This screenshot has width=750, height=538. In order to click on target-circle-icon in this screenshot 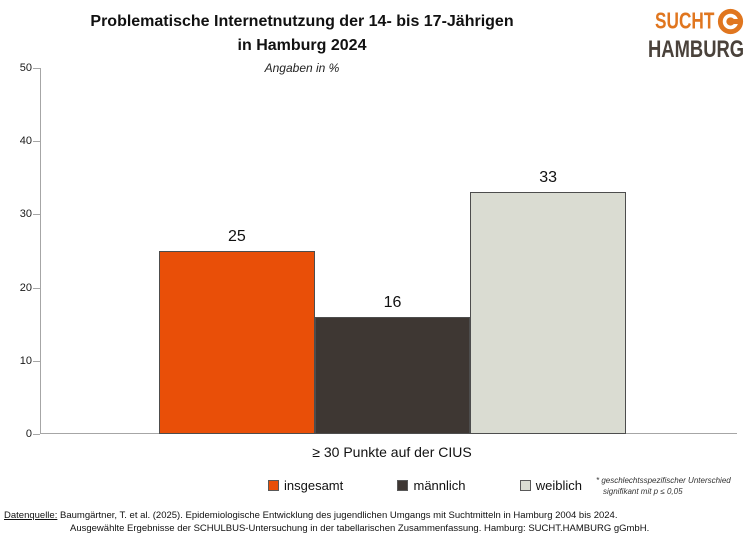, I will do `click(730, 21)`.